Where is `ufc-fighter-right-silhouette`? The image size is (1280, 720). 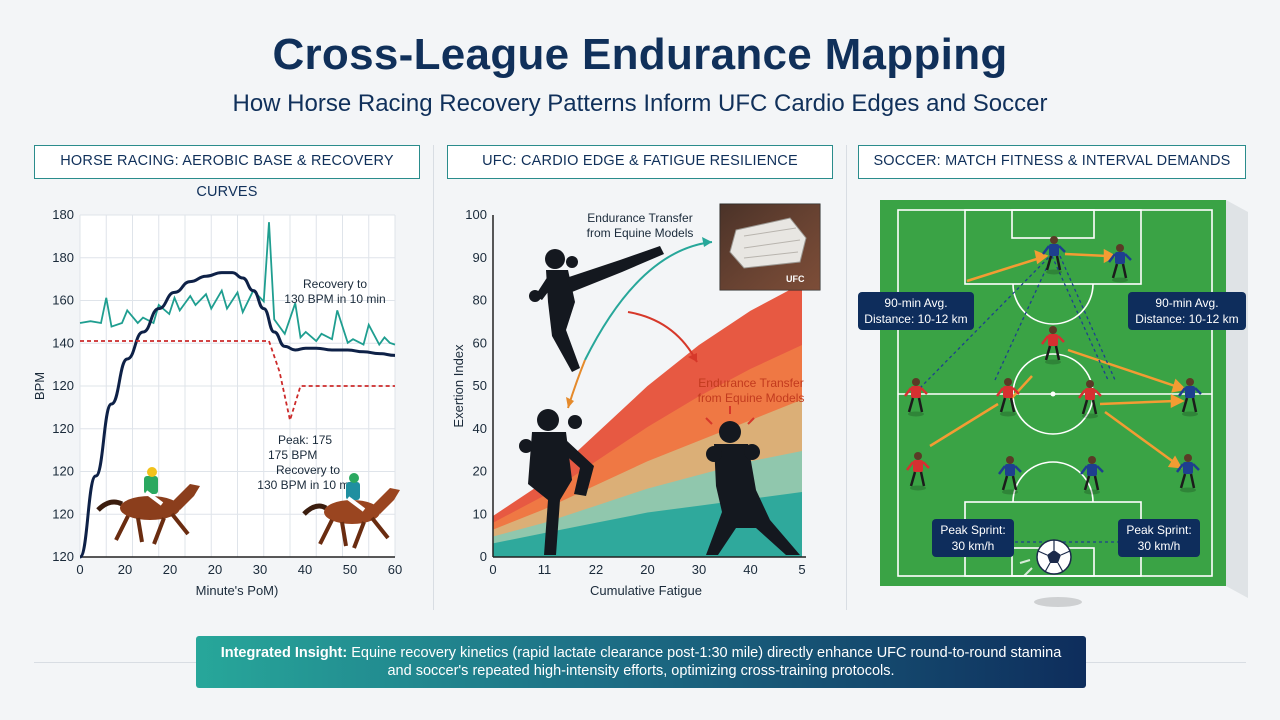
ufc-fighter-right-silhouette is located at coordinates (753, 488).